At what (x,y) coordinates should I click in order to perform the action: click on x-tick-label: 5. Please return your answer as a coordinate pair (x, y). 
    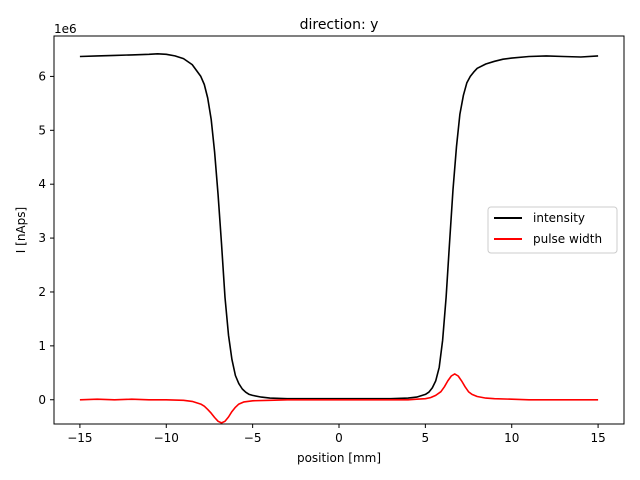
    Looking at the image, I should click on (426, 438).